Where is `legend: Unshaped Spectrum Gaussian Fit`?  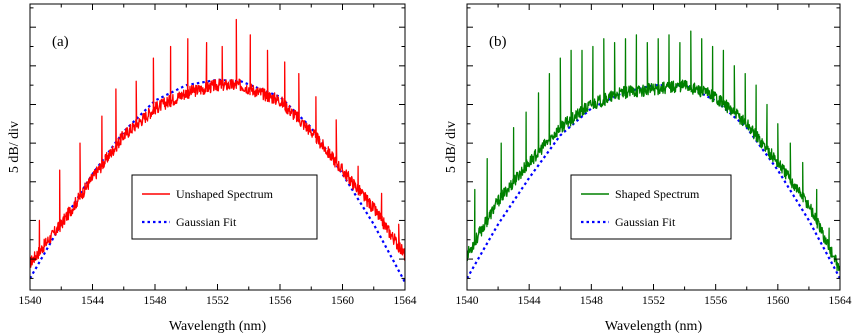
legend: Unshaped Spectrum Gaussian Fit is located at coordinates (224, 207).